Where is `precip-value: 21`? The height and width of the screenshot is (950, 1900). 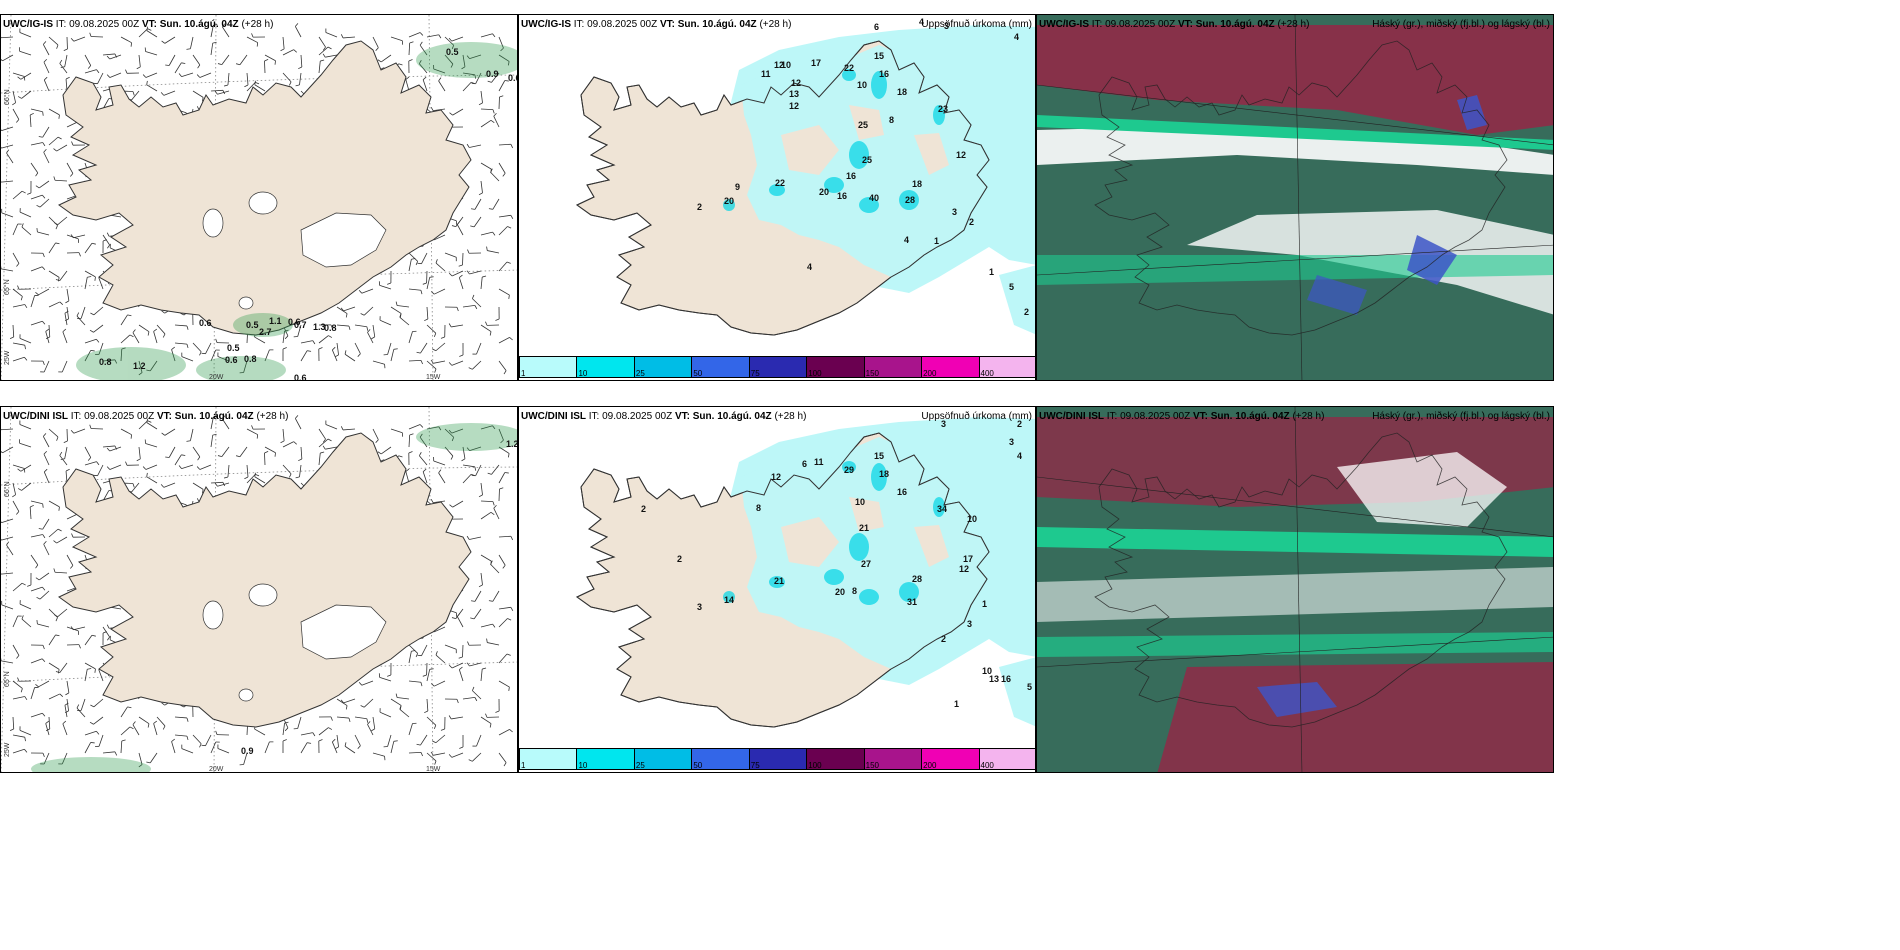
precip-value: 21 is located at coordinates (864, 528).